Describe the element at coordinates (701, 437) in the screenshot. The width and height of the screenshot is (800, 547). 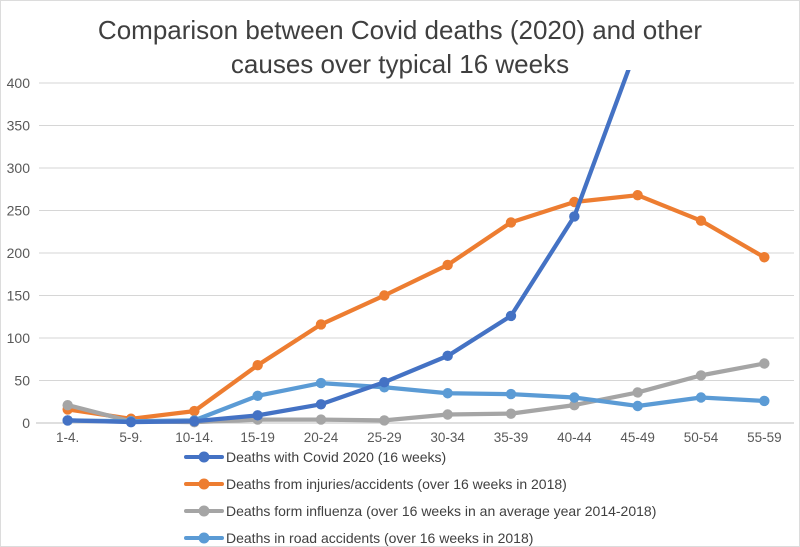
I see `x-tick-label: 50-54` at that location.